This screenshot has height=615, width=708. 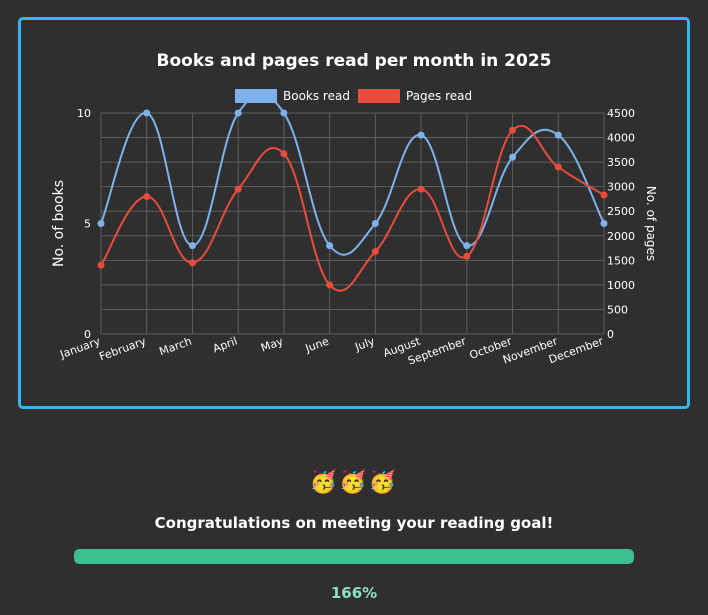 I want to click on y-left-tick-label: 5, so click(x=87, y=224).